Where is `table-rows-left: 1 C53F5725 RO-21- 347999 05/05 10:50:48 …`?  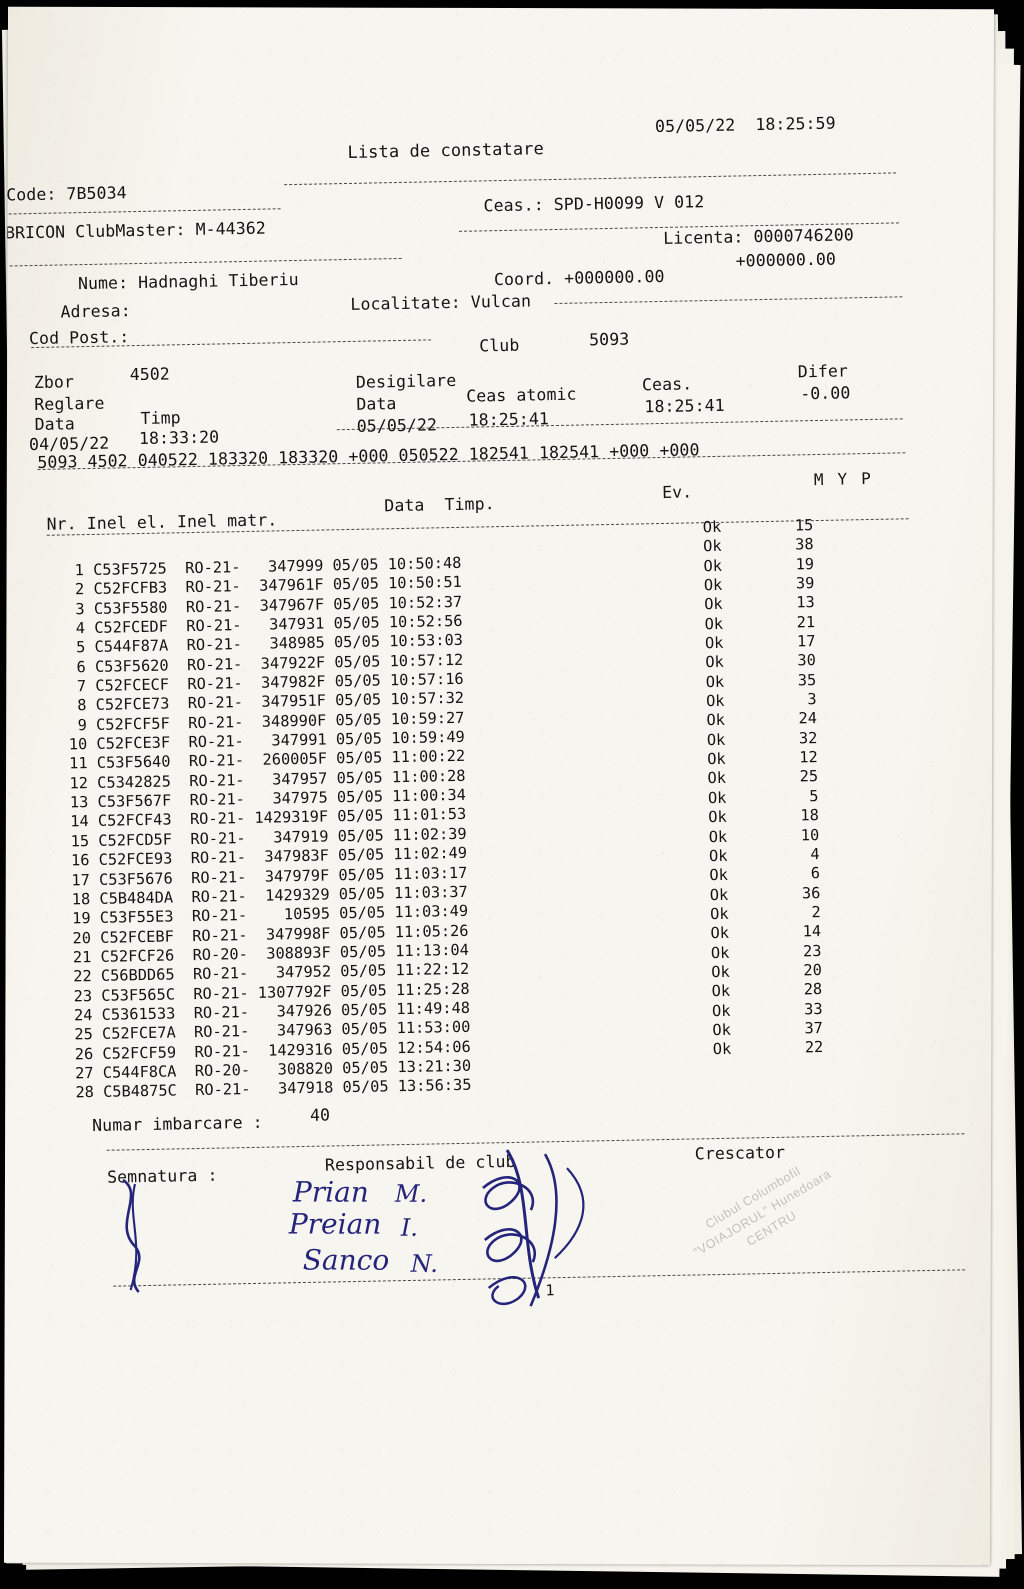 table-rows-left: 1 C53F5725 RO-21- 347999 05/05 10:50:48 … is located at coordinates (268, 827).